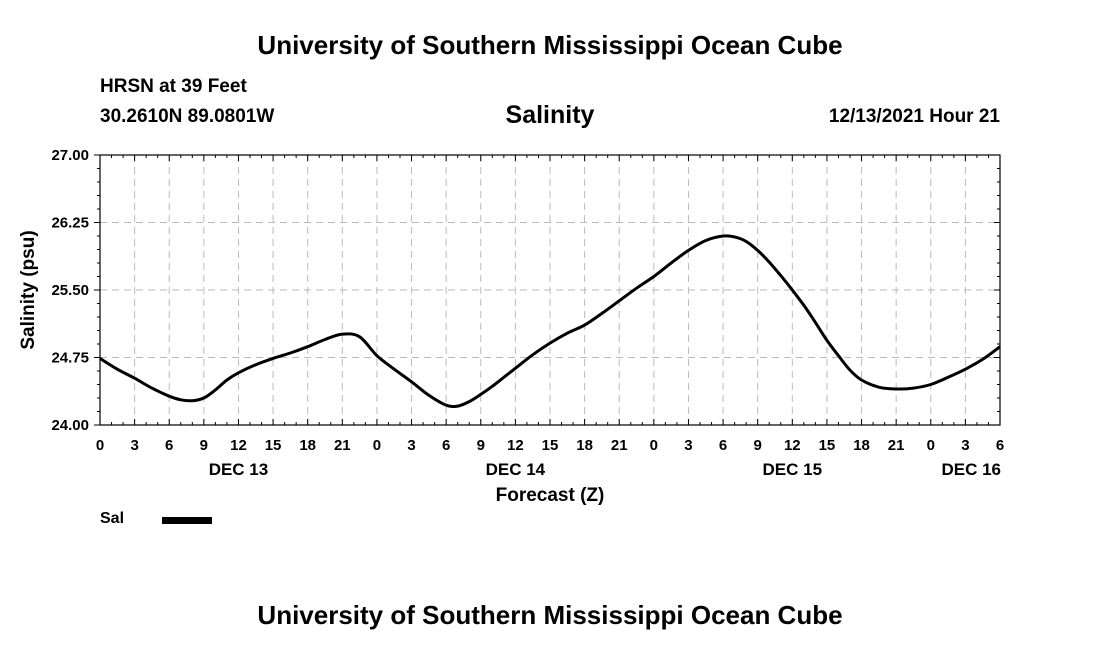 The width and height of the screenshot is (1100, 650). Describe the element at coordinates (516, 469) in the screenshot. I see `date-label: DEC 14` at that location.